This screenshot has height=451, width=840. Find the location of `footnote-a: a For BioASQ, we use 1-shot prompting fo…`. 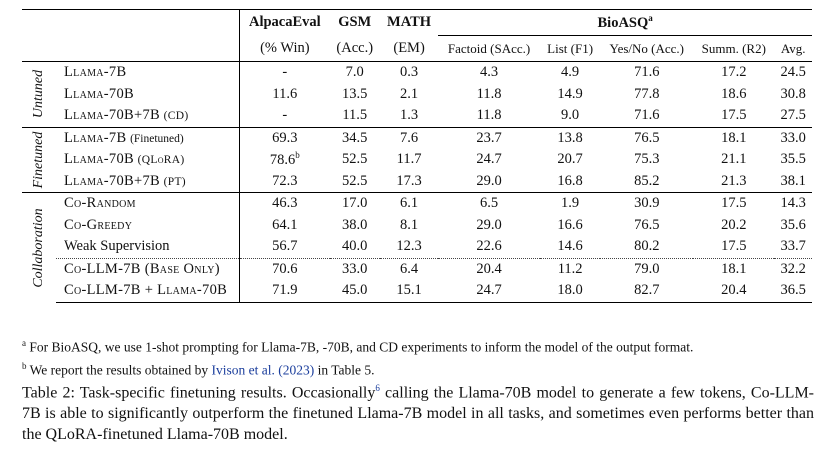

footnote-a: a For BioASQ, we use 1-shot prompting fo… is located at coordinates (358, 346).